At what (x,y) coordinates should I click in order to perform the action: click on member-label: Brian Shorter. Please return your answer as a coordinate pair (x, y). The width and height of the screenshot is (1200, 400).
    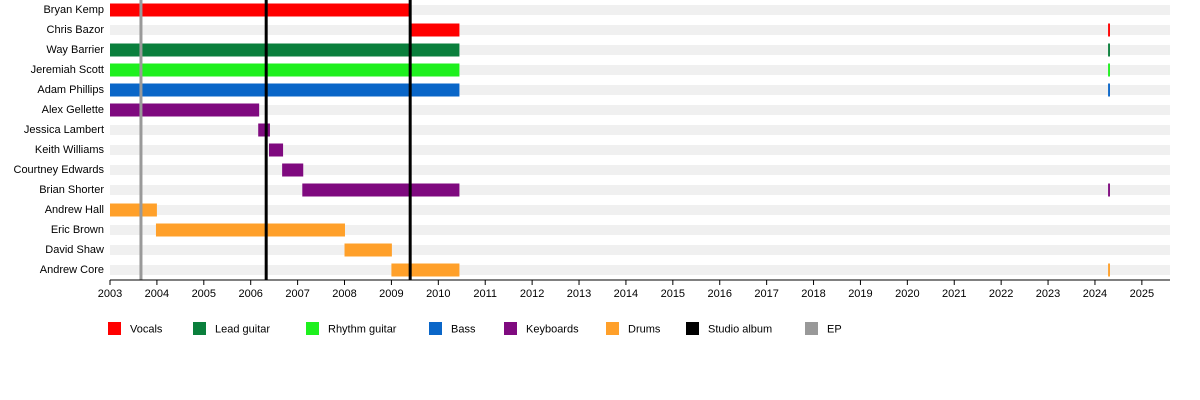
    Looking at the image, I should click on (71, 190).